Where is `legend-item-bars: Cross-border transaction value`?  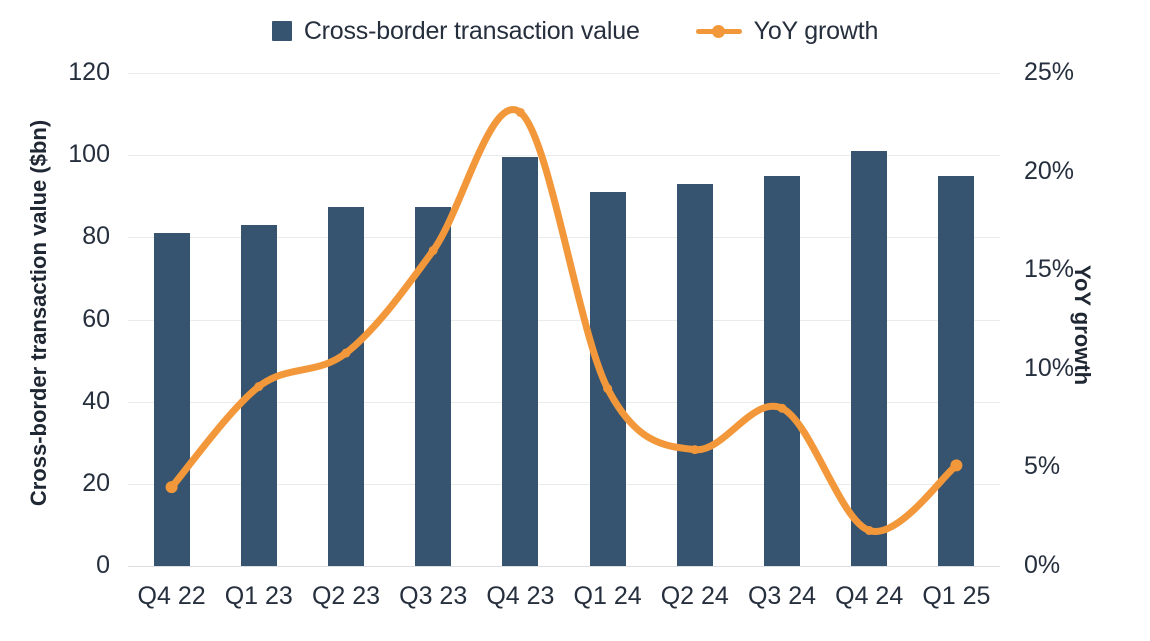 legend-item-bars: Cross-border transaction value is located at coordinates (455, 31).